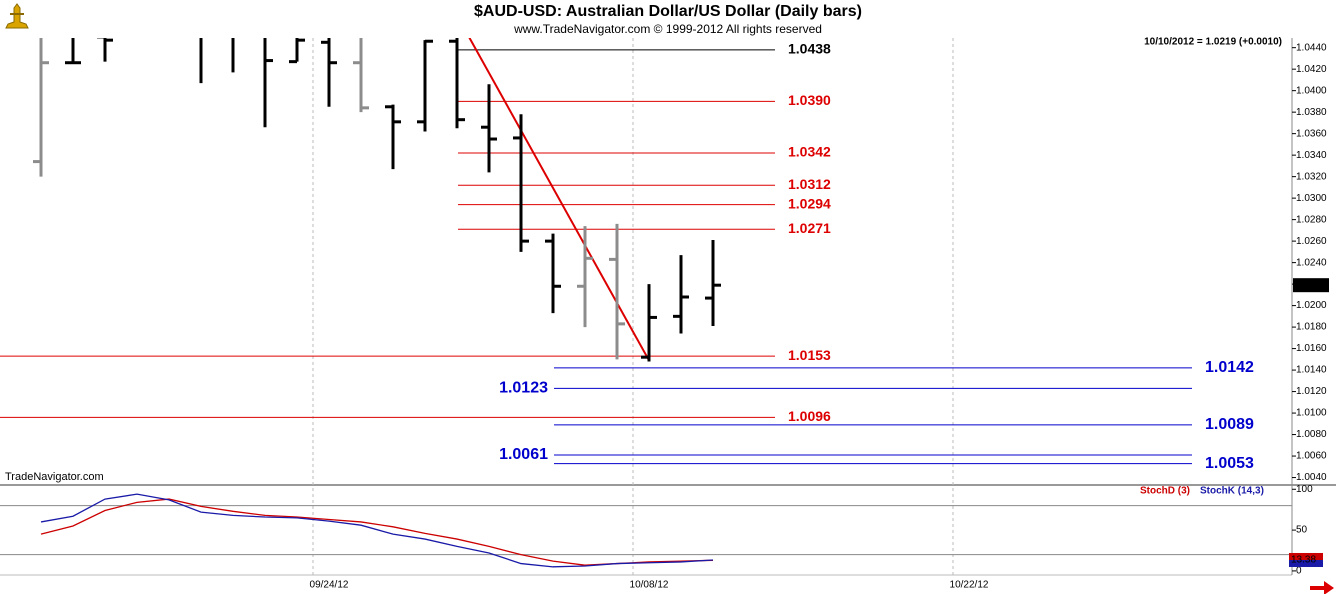 The height and width of the screenshot is (594, 1336). I want to click on y-tick-label: 1.0140, so click(1311, 370).